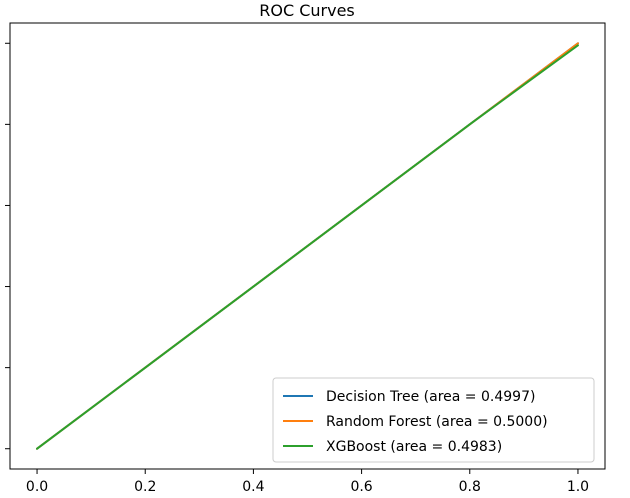  What do you see at coordinates (578, 487) in the screenshot?
I see `x-tick-label: 1.0` at bounding box center [578, 487].